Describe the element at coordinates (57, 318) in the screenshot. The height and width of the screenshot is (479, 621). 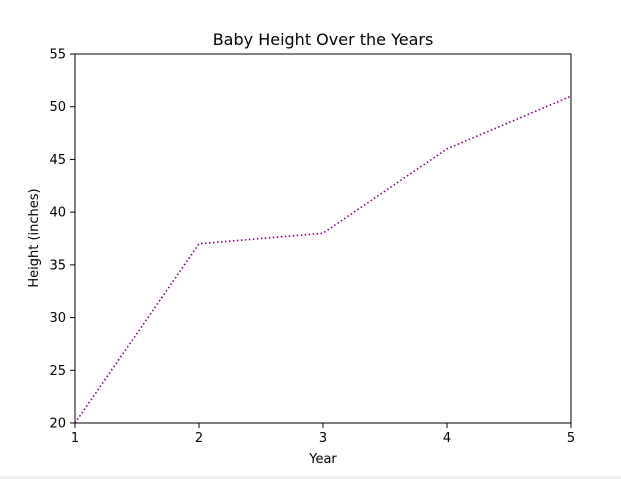
I see `y-tick-label-30: 30` at that location.